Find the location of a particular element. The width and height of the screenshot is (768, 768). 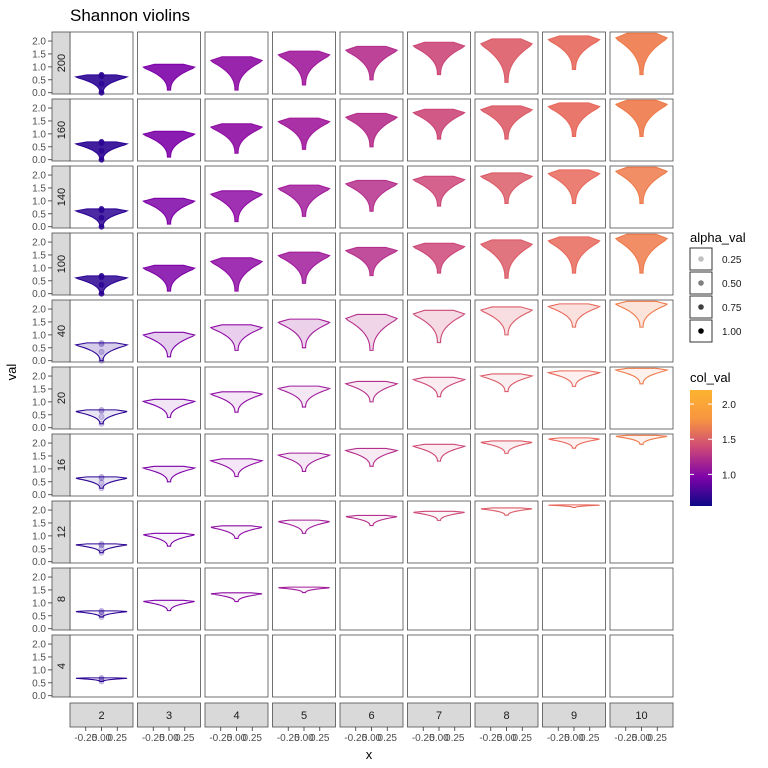

legend-alpha-key is located at coordinates (701, 259).